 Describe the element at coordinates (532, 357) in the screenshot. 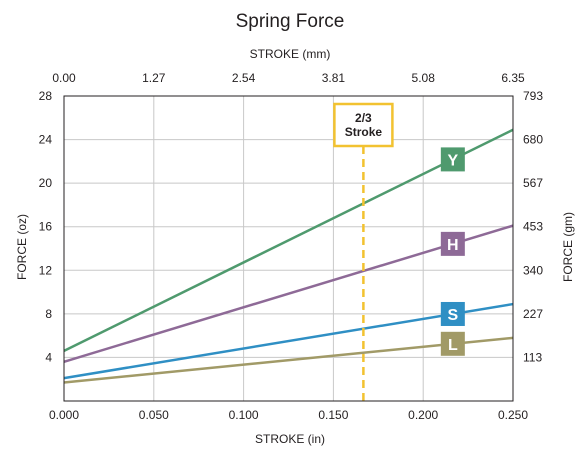

I see `y2-tick-label: 113` at that location.